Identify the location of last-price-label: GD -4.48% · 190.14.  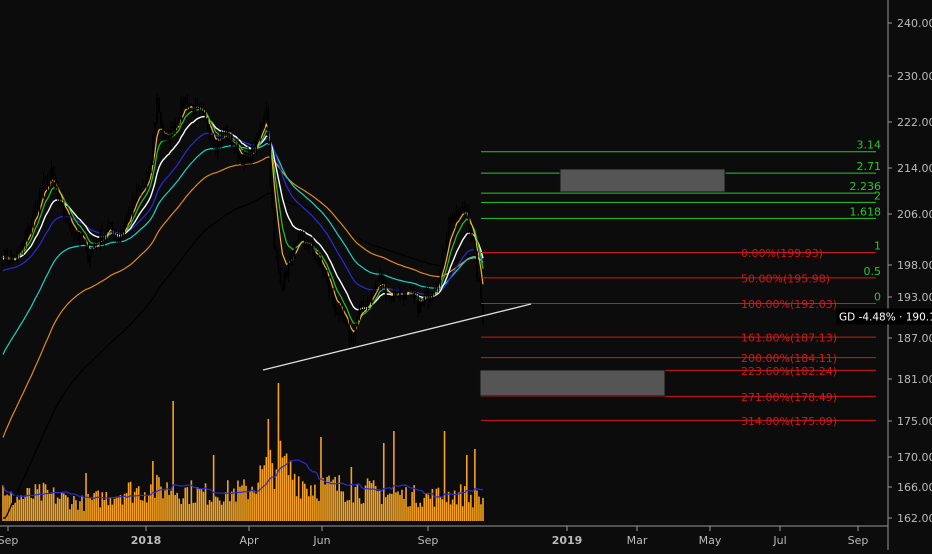
(885, 317).